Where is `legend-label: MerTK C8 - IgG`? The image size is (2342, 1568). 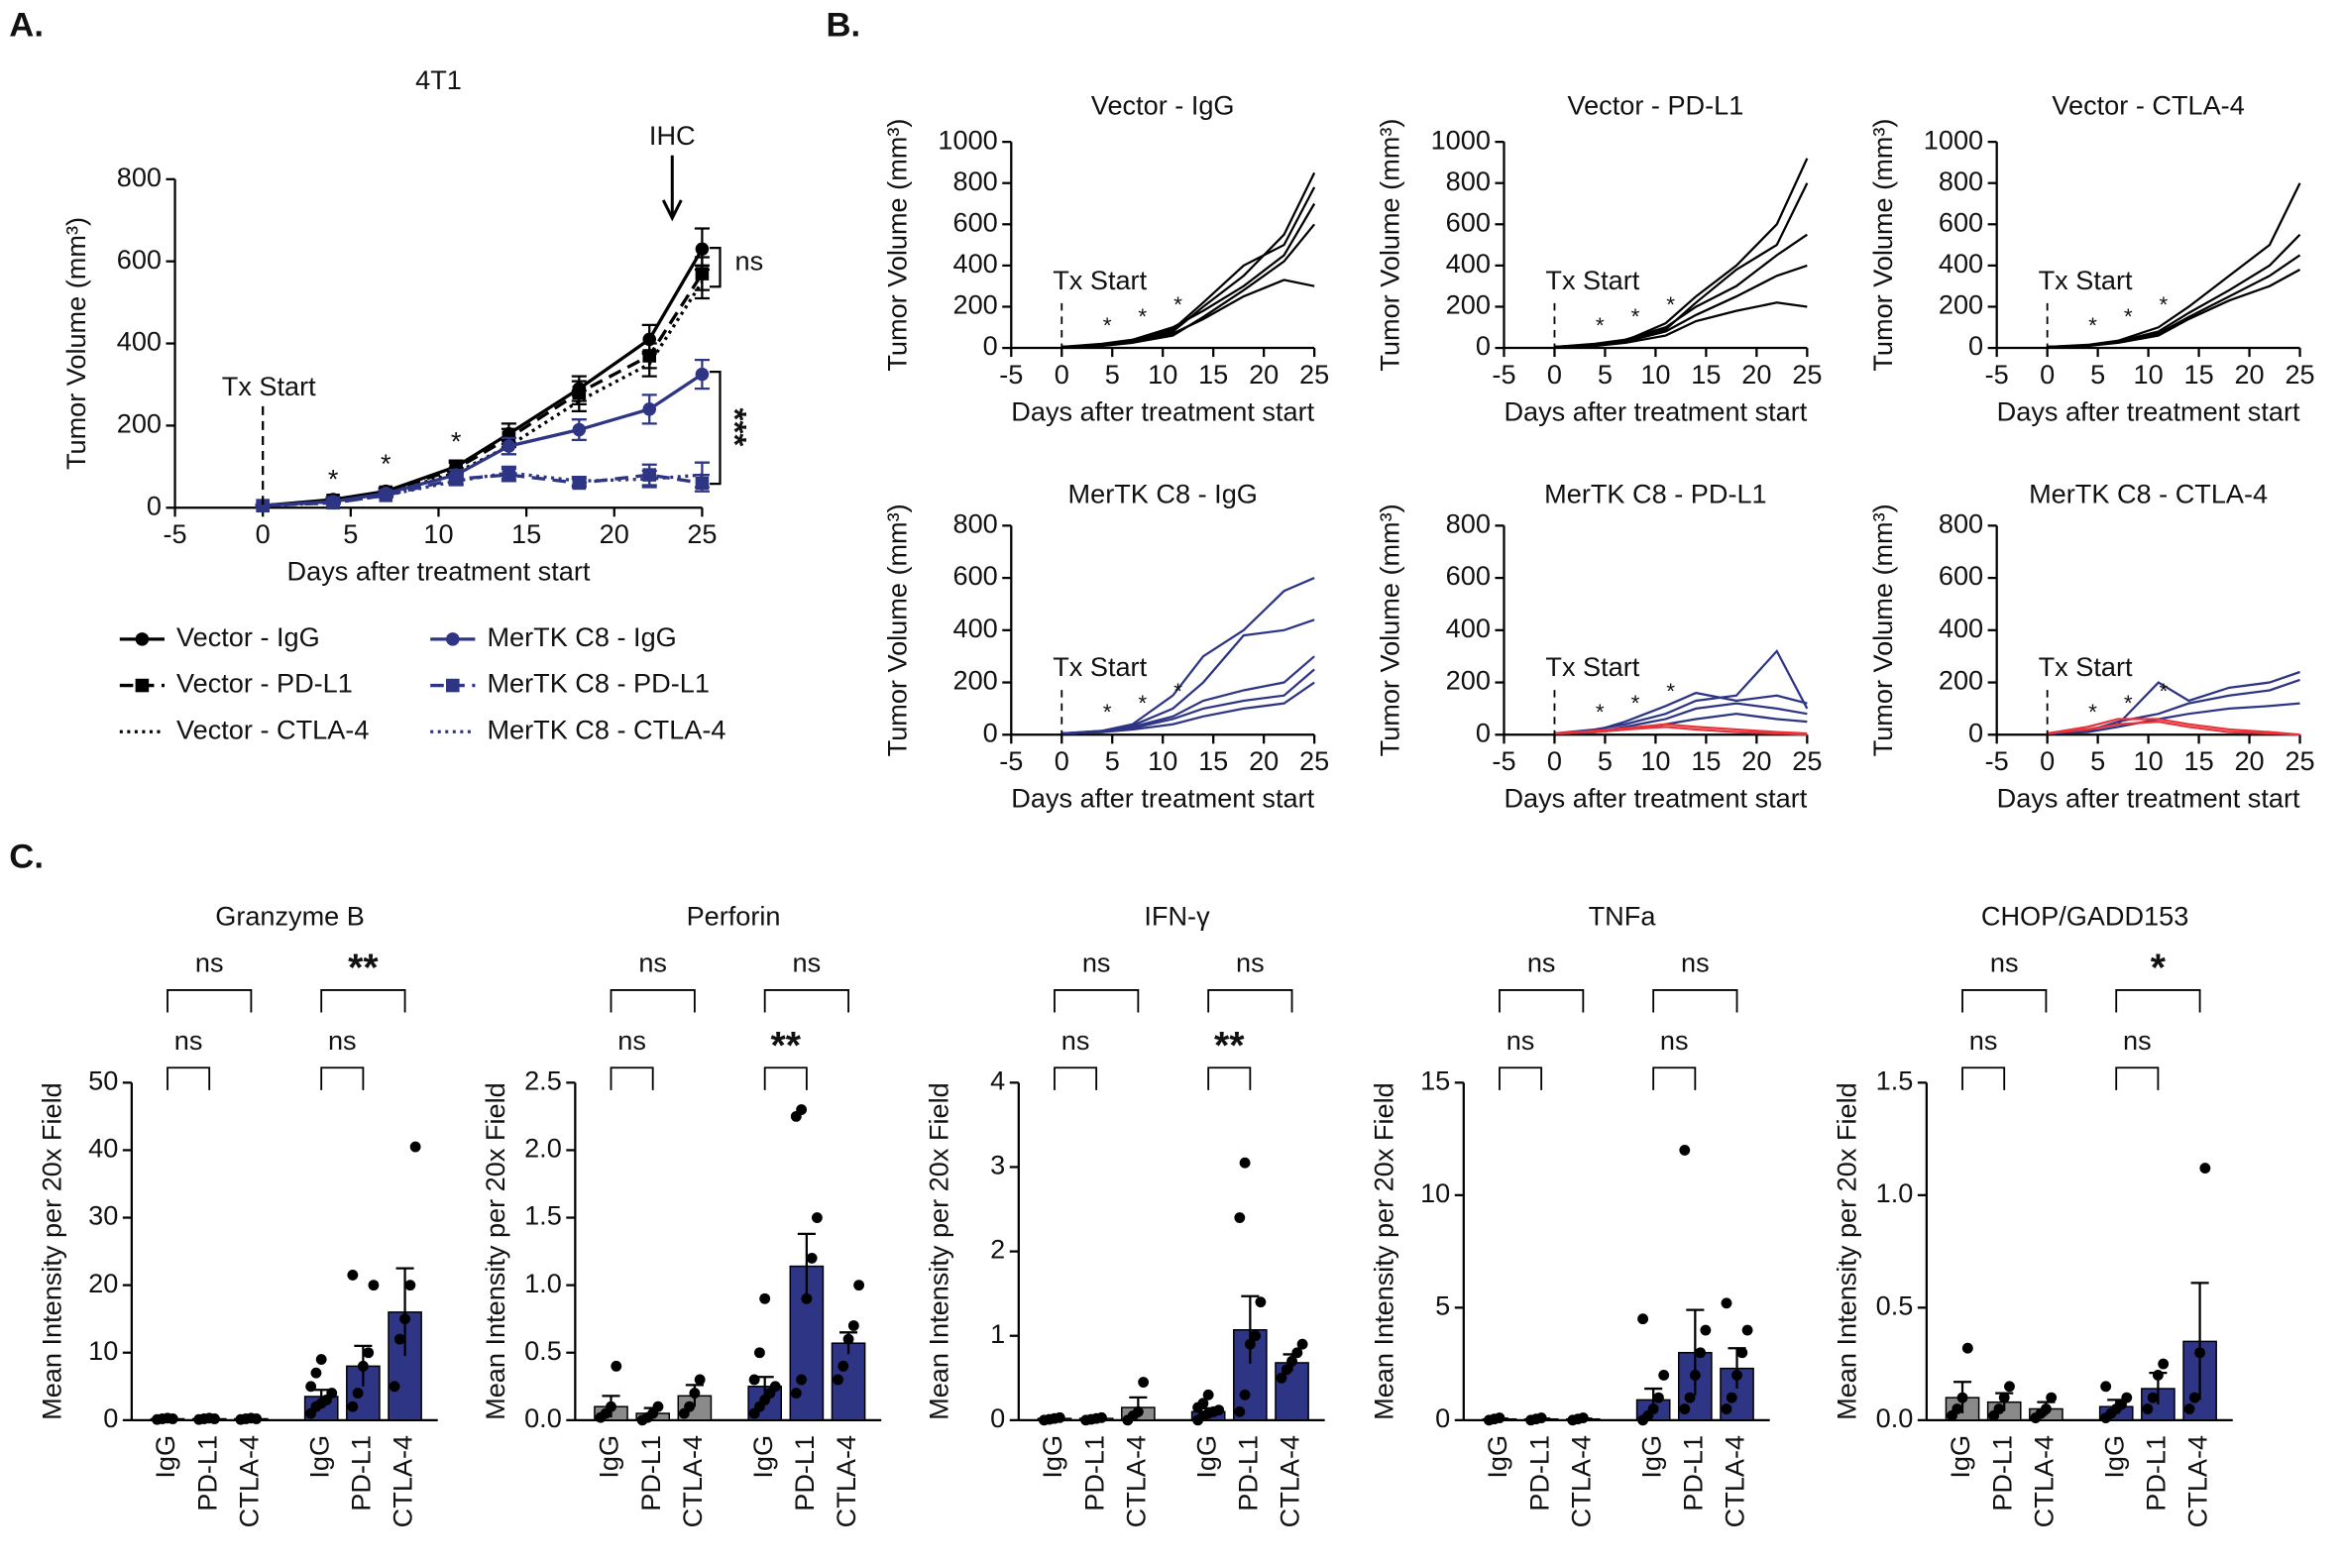
legend-label: MerTK C8 - IgG is located at coordinates (581, 636).